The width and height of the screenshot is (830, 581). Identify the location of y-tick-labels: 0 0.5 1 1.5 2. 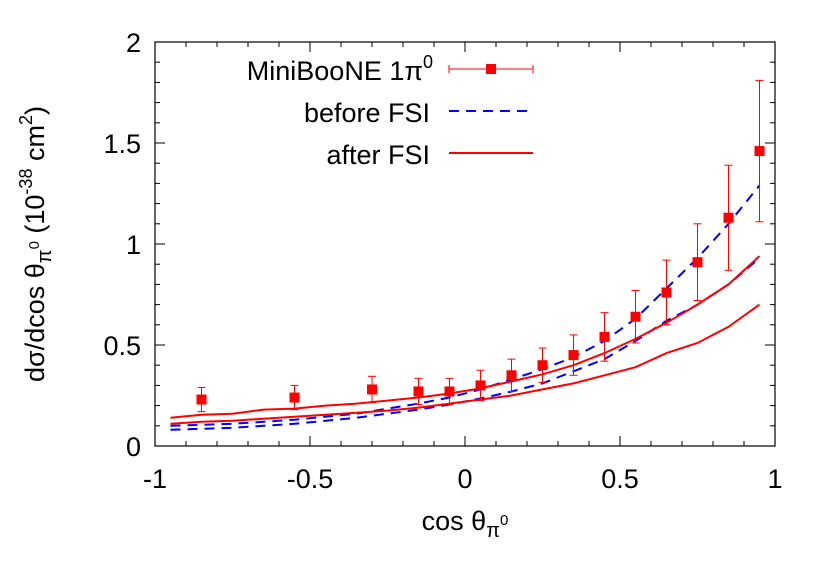
(122, 245).